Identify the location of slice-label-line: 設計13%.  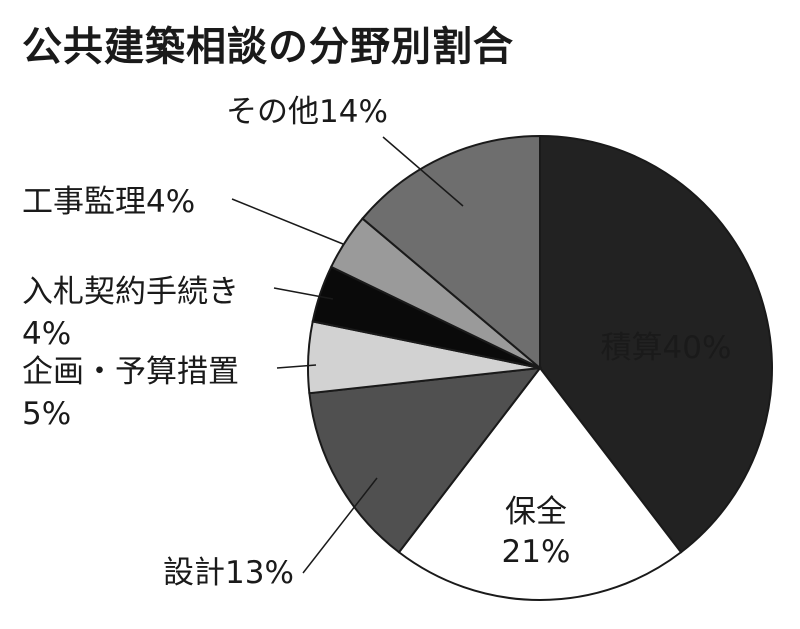
(228, 573).